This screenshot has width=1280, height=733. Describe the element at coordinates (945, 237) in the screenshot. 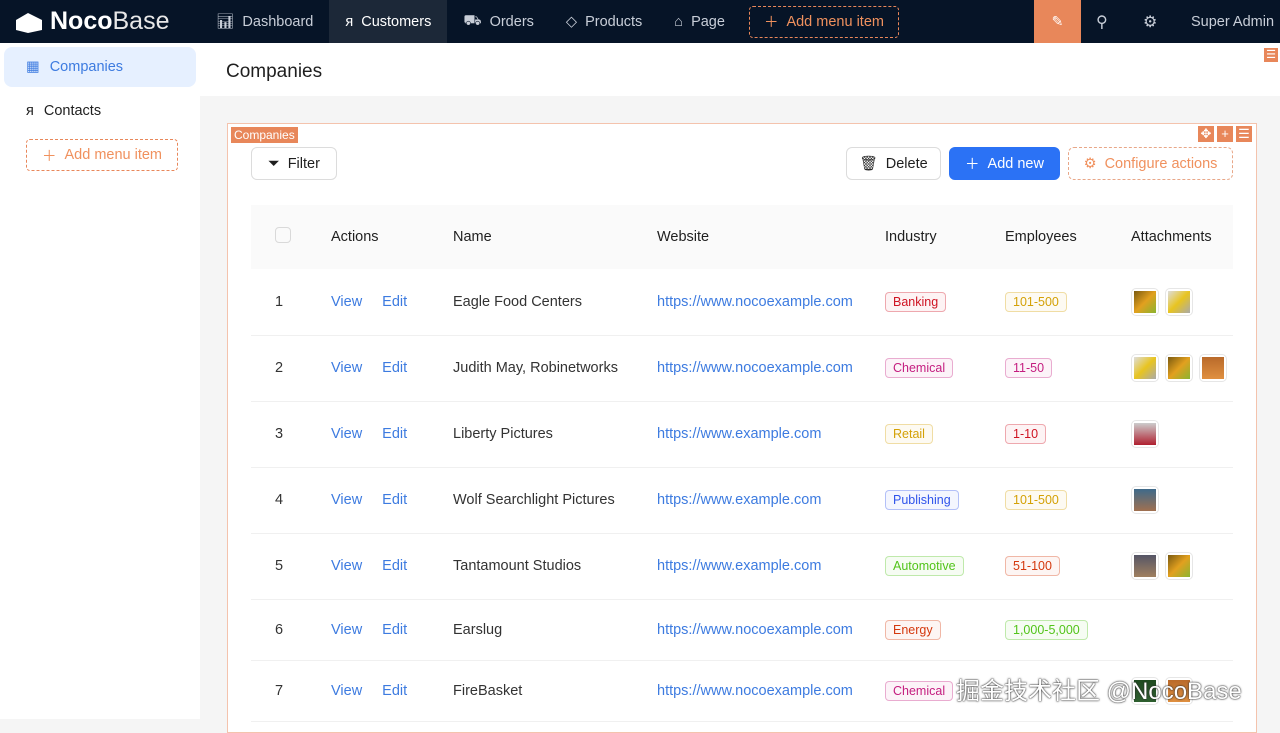

I see `col-industry: Industry` at that location.